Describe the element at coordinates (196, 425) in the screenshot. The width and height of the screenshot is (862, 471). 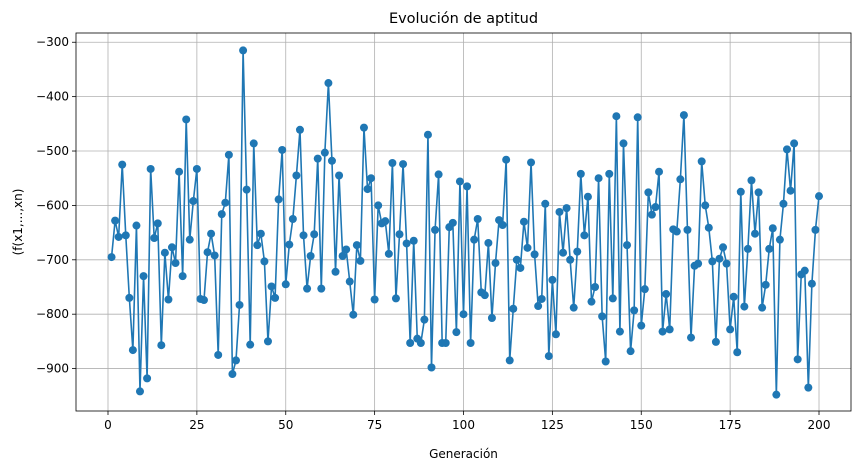
I see `x-tick-label: 25` at that location.